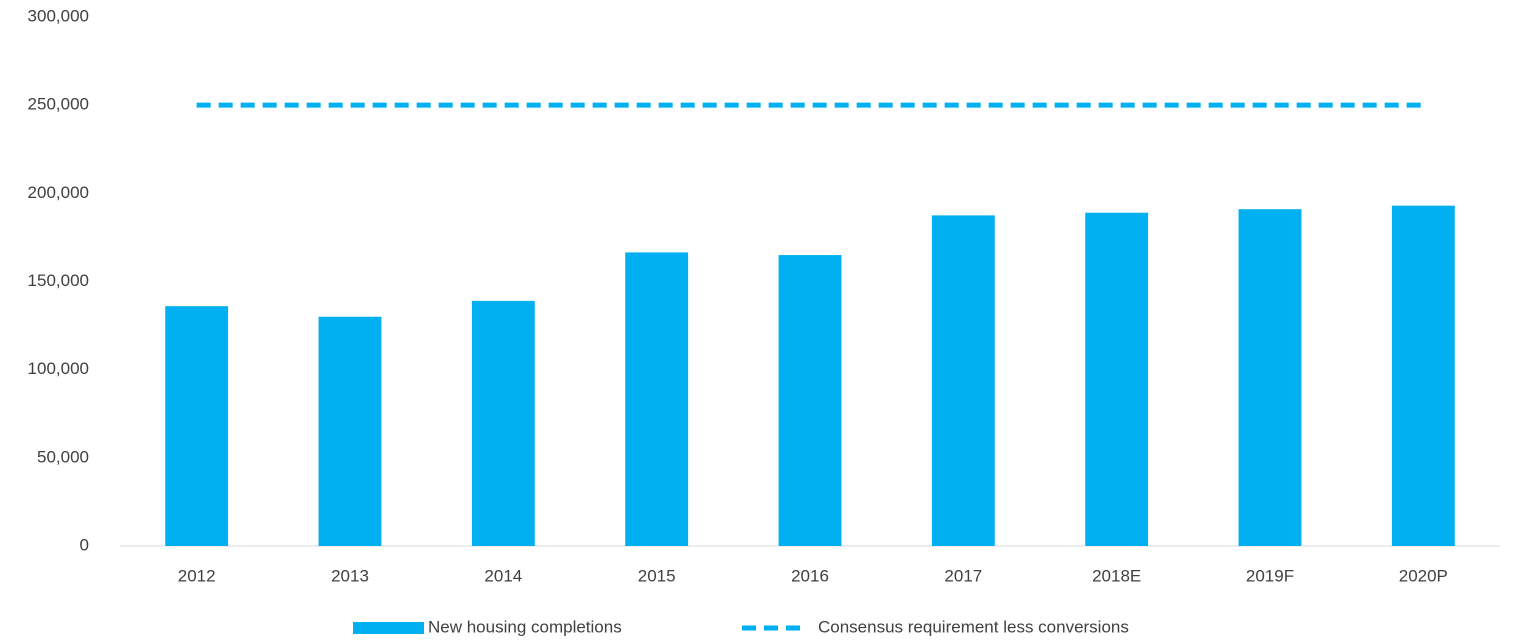 This screenshot has height=642, width=1520. Describe the element at coordinates (810, 575) in the screenshot. I see `x-tick-label: 2016` at that location.